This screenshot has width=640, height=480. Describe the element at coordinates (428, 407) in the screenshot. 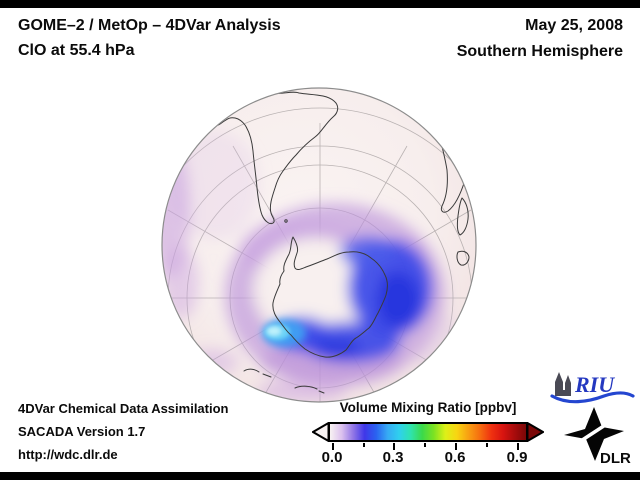

I see `colorbar-title: Volume Mixing Ratio [ppbv]` at that location.